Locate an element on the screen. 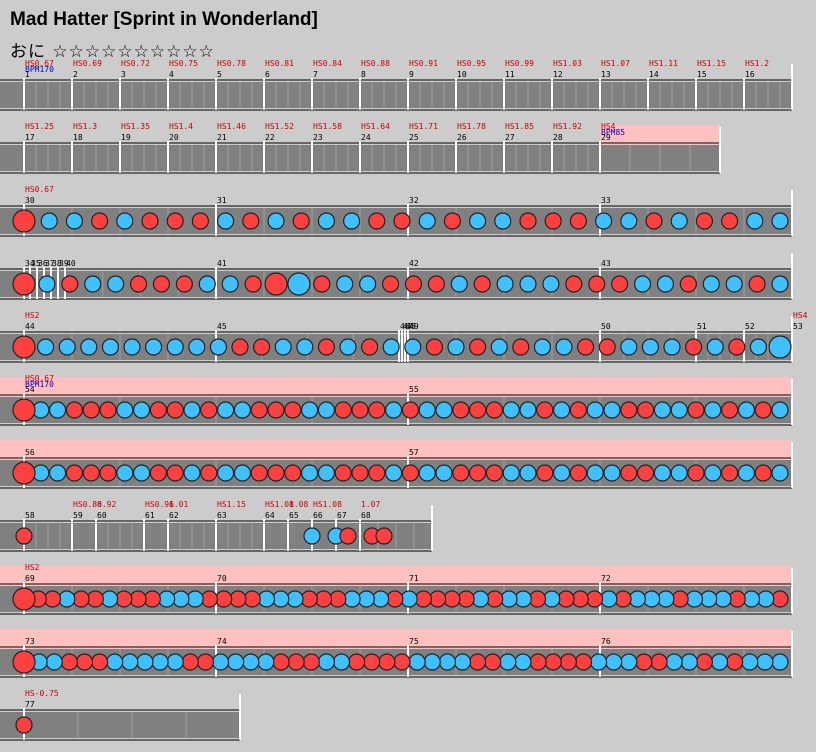 The image size is (816, 752). measure-number: 47 is located at coordinates (408, 326).